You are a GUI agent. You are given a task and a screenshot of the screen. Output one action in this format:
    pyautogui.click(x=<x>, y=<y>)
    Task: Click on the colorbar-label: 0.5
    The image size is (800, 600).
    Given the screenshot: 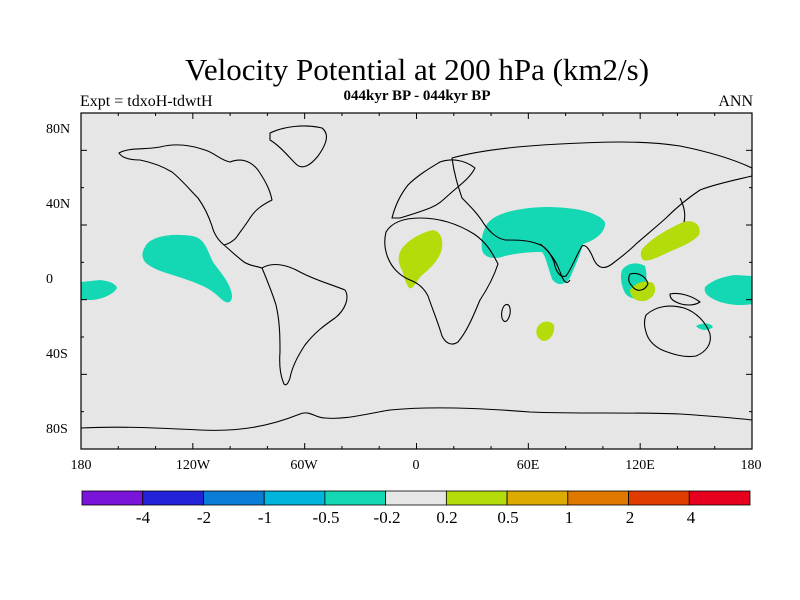 What is the action you would take?
    pyautogui.click(x=508, y=517)
    